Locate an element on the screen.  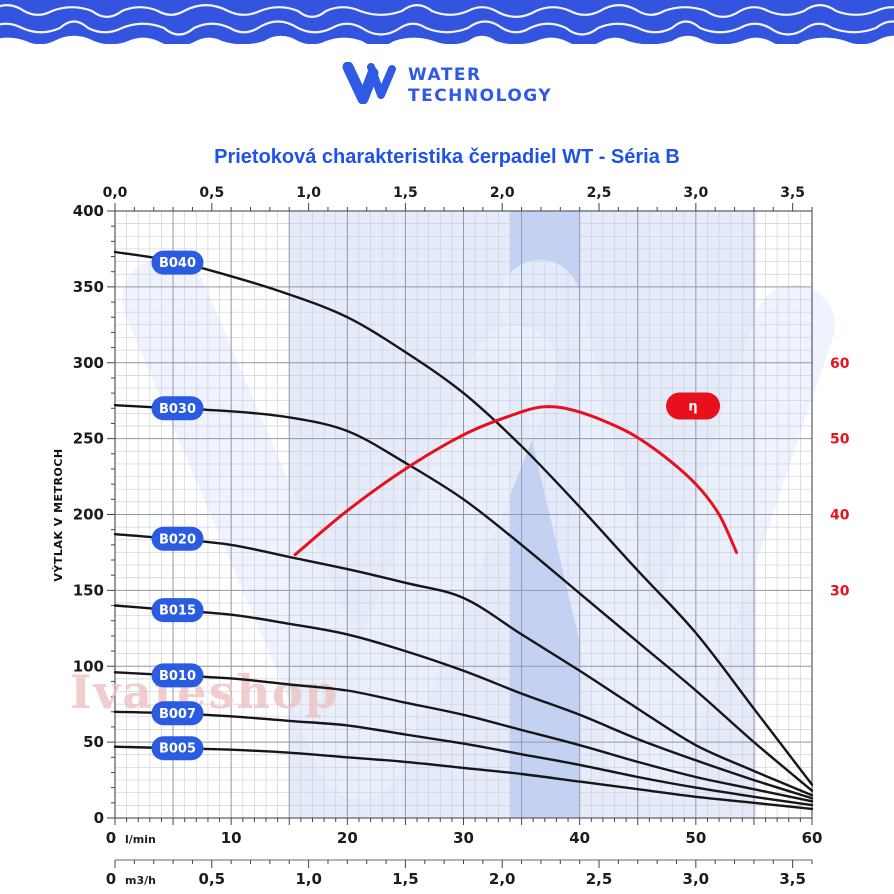
pill-B010 is located at coordinates (177, 675).